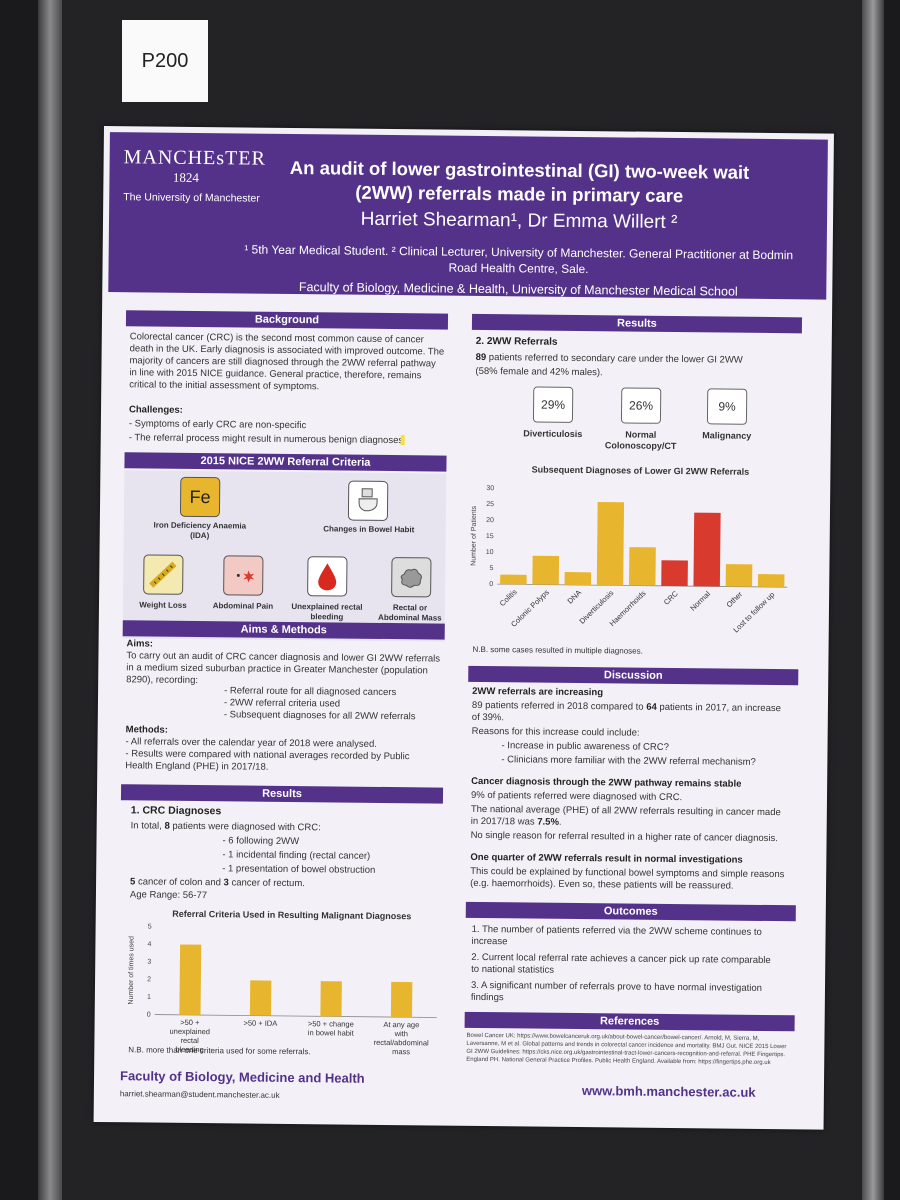 The image size is (900, 1200). I want to click on criteria-mass: Rectal or Abdominal Mass, so click(410, 613).